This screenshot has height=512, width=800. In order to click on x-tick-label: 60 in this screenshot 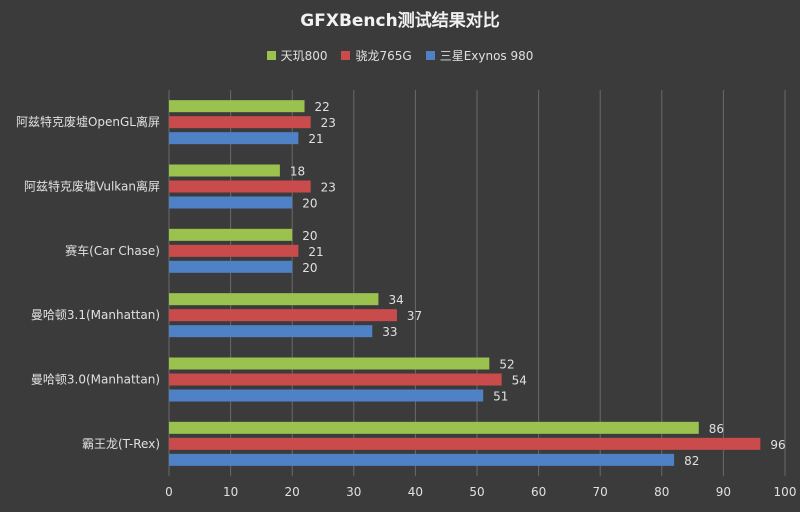, I will do `click(538, 492)`.